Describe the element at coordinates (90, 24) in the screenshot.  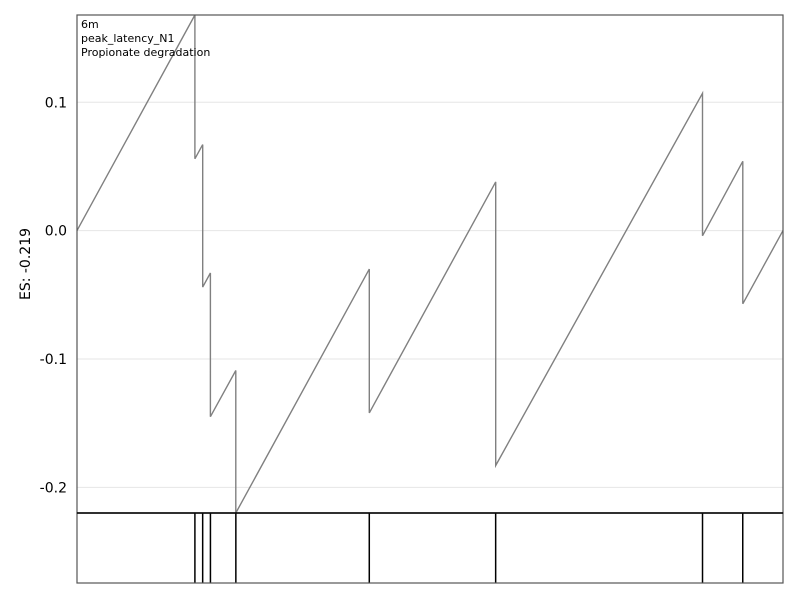
I see `annotation-line-1: 6m` at that location.